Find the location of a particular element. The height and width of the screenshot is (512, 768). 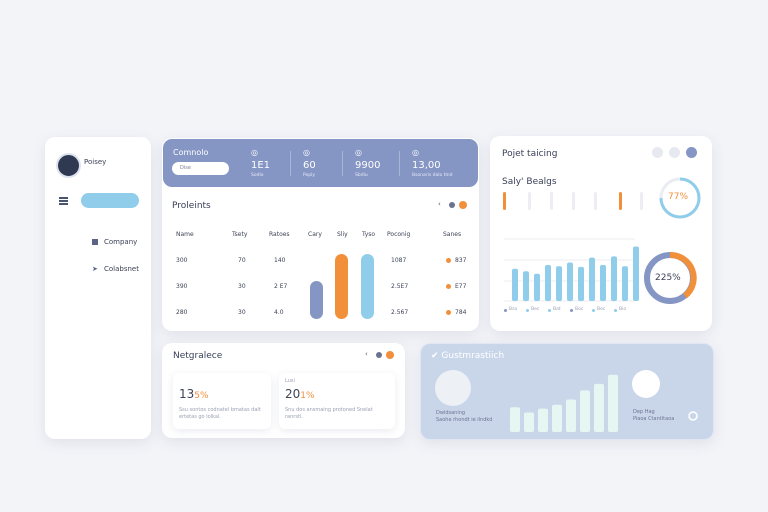

stat-label: Poply is located at coordinates (309, 175).